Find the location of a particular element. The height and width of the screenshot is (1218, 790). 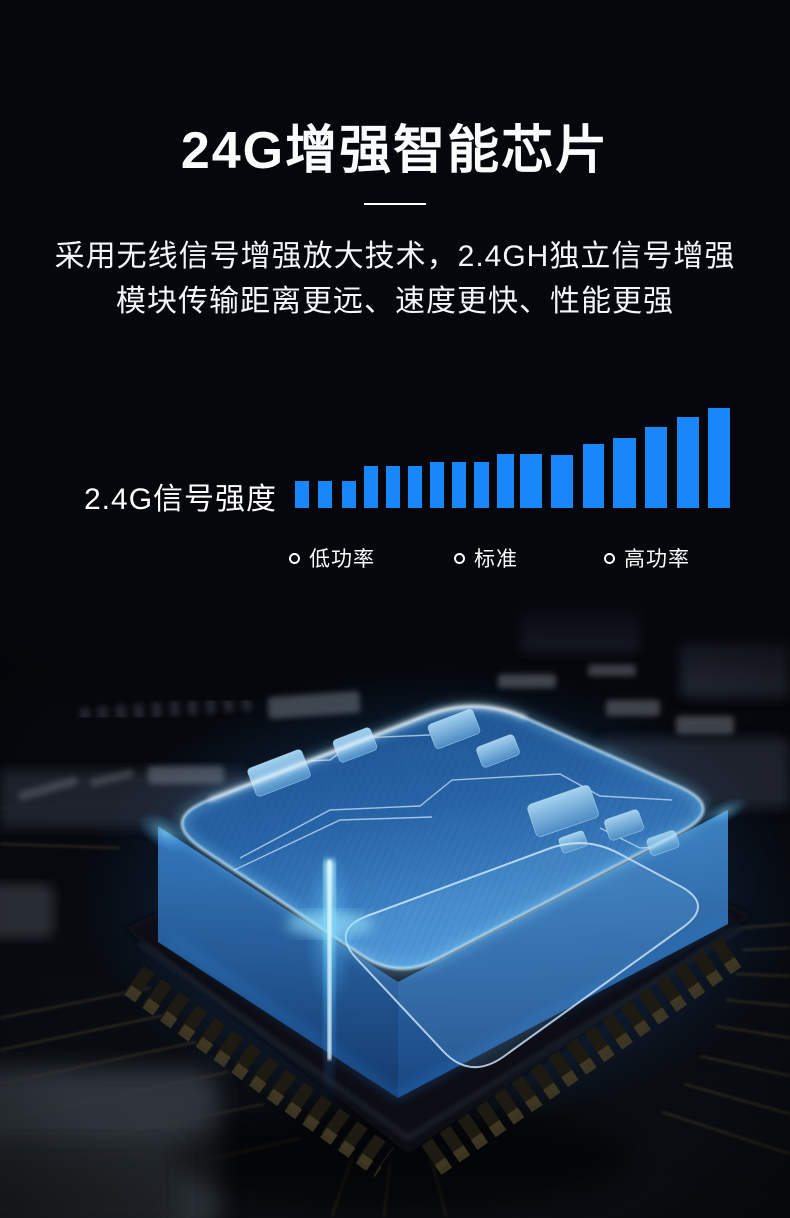

legend-item: 低功率 is located at coordinates (332, 558).